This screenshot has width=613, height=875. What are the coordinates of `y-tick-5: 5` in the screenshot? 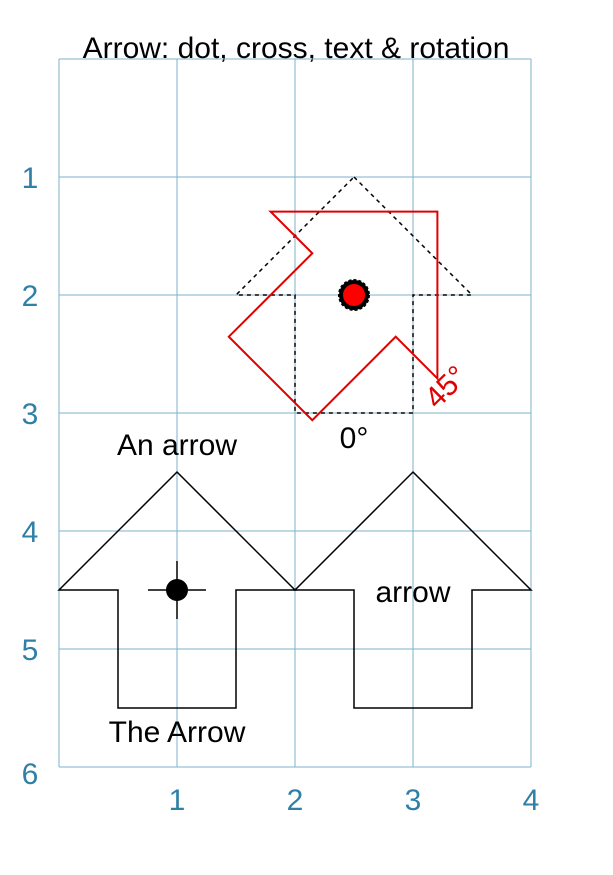 It's located at (30, 650).